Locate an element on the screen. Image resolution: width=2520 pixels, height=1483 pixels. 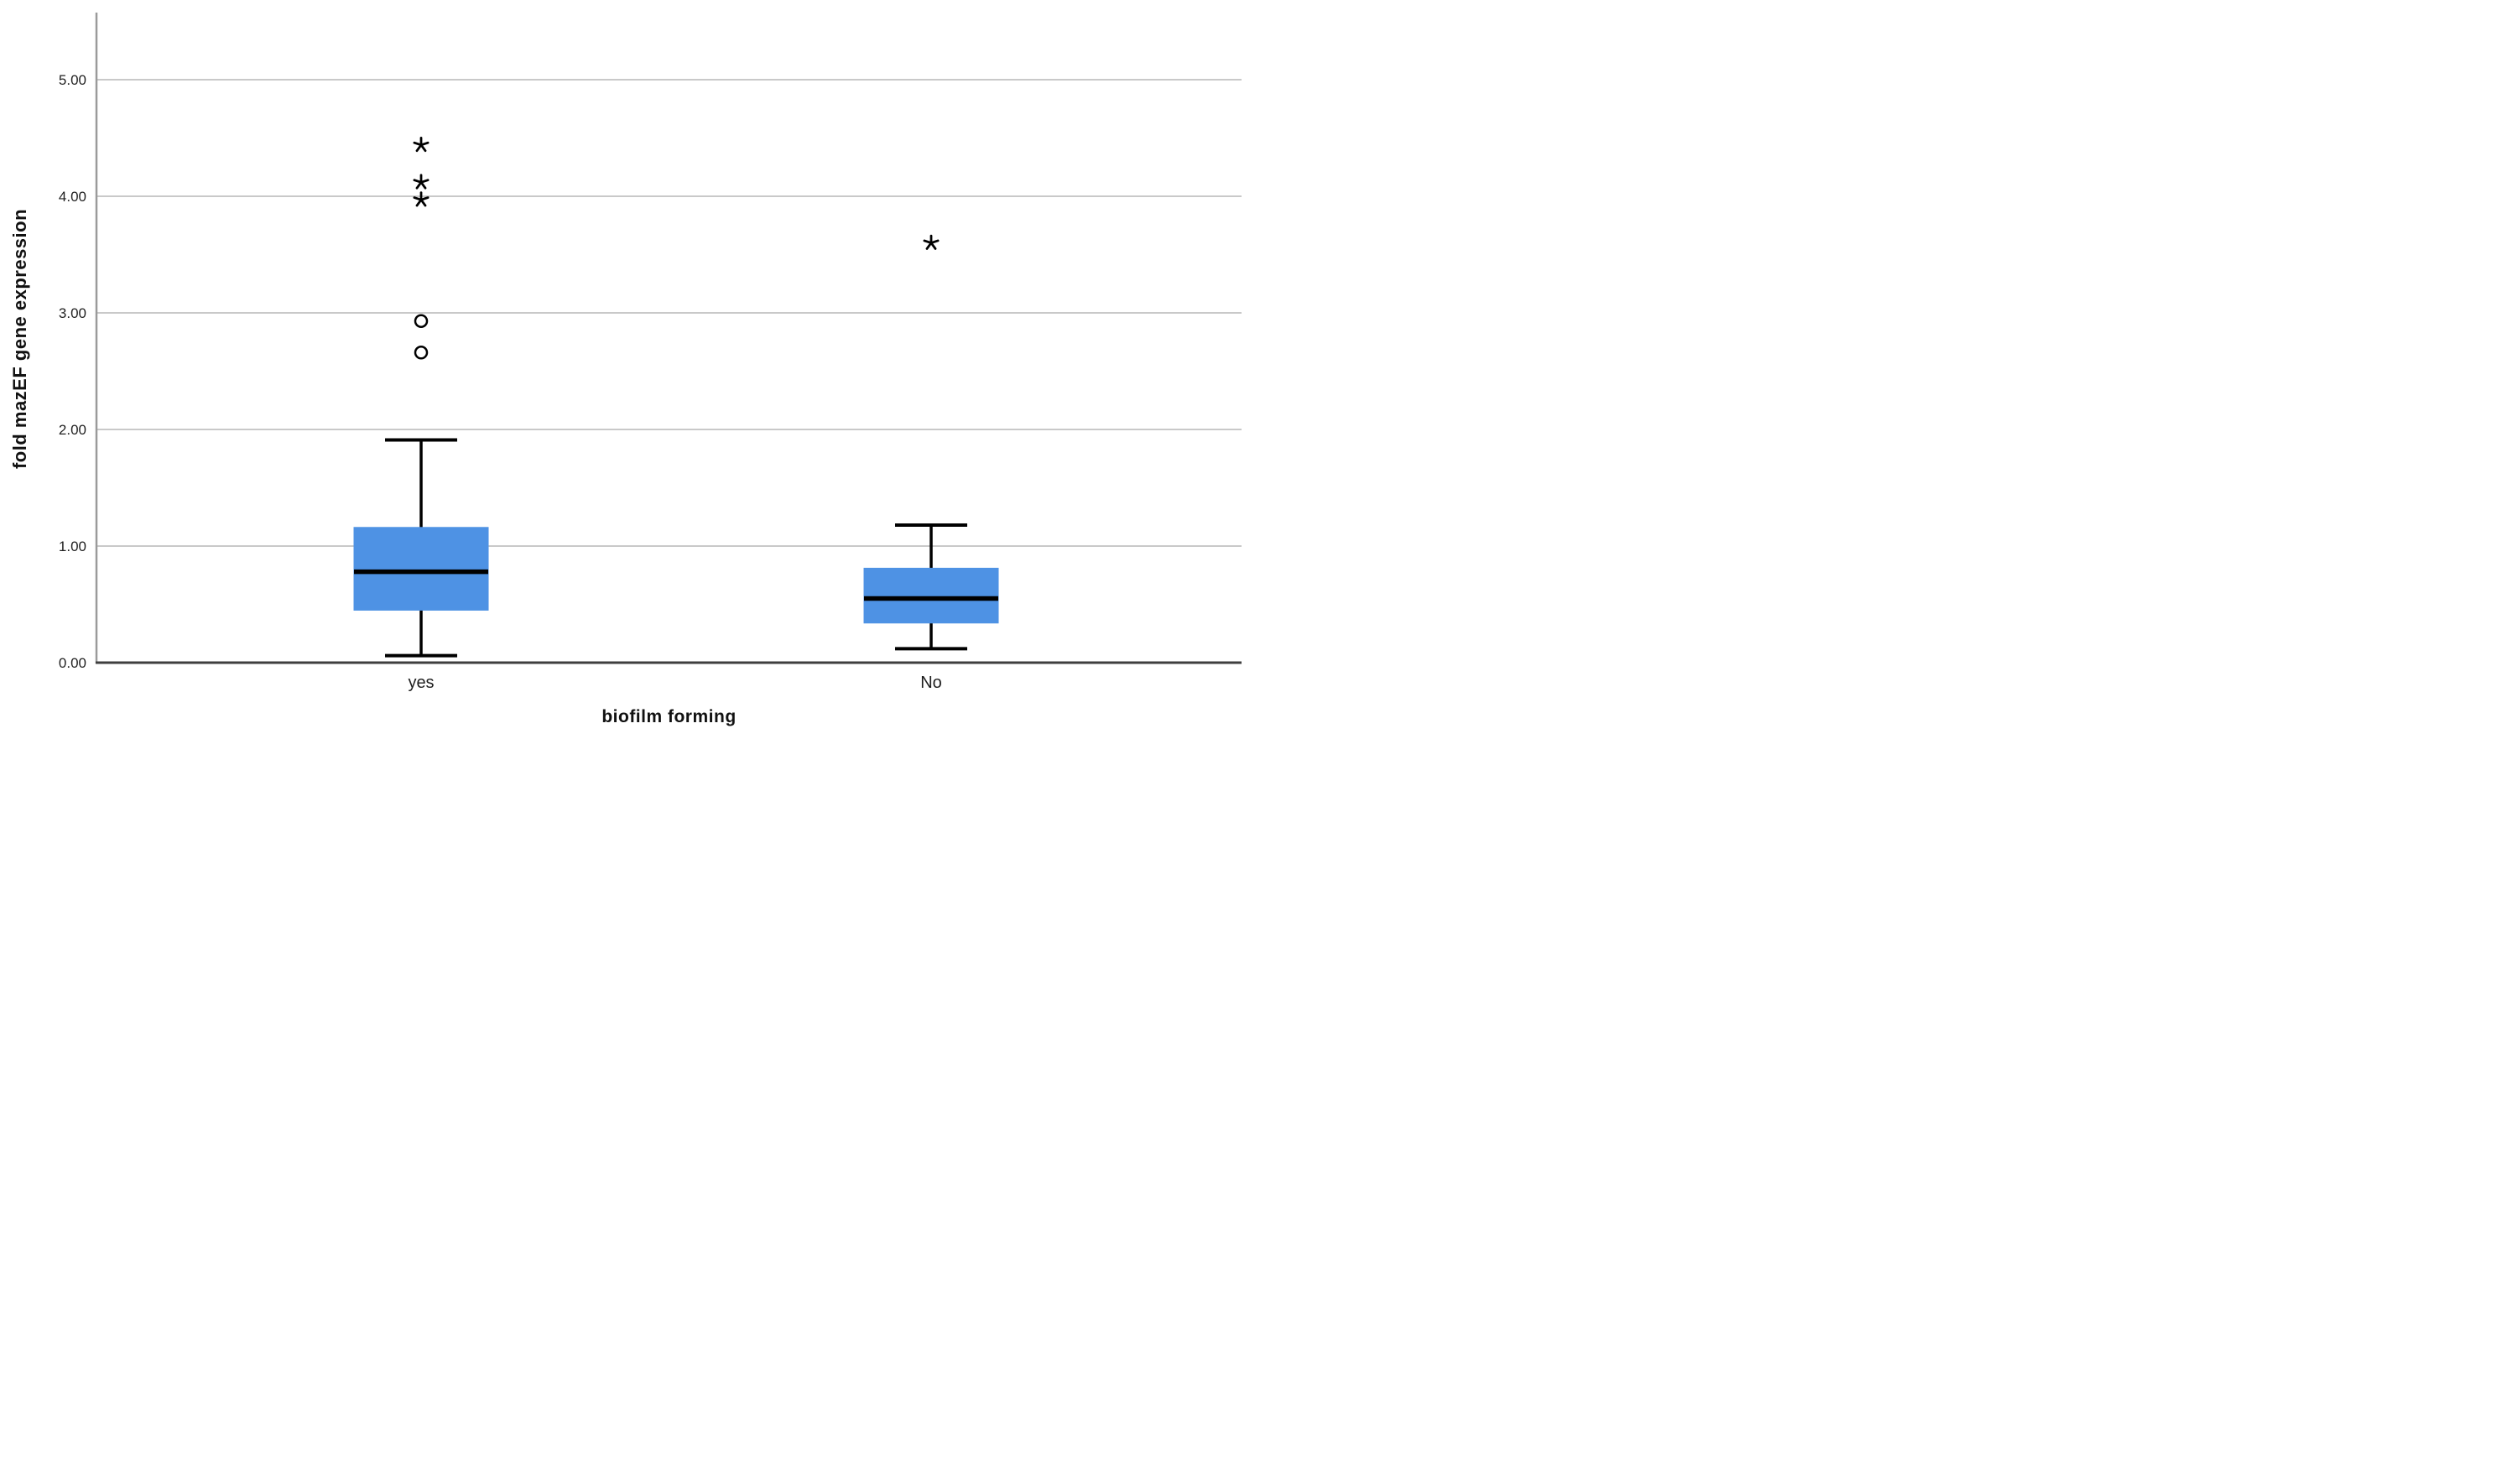
iqr-box-yes is located at coordinates (421, 569).